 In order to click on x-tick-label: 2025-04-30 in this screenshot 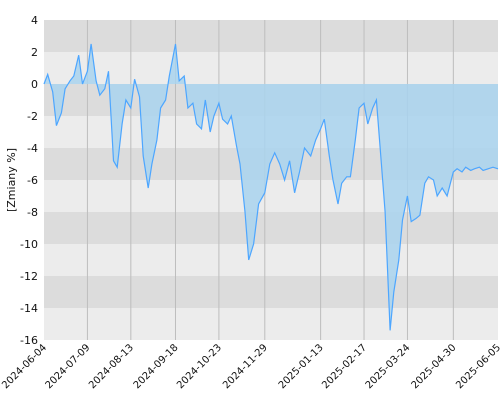, I will do `click(434, 366)`.